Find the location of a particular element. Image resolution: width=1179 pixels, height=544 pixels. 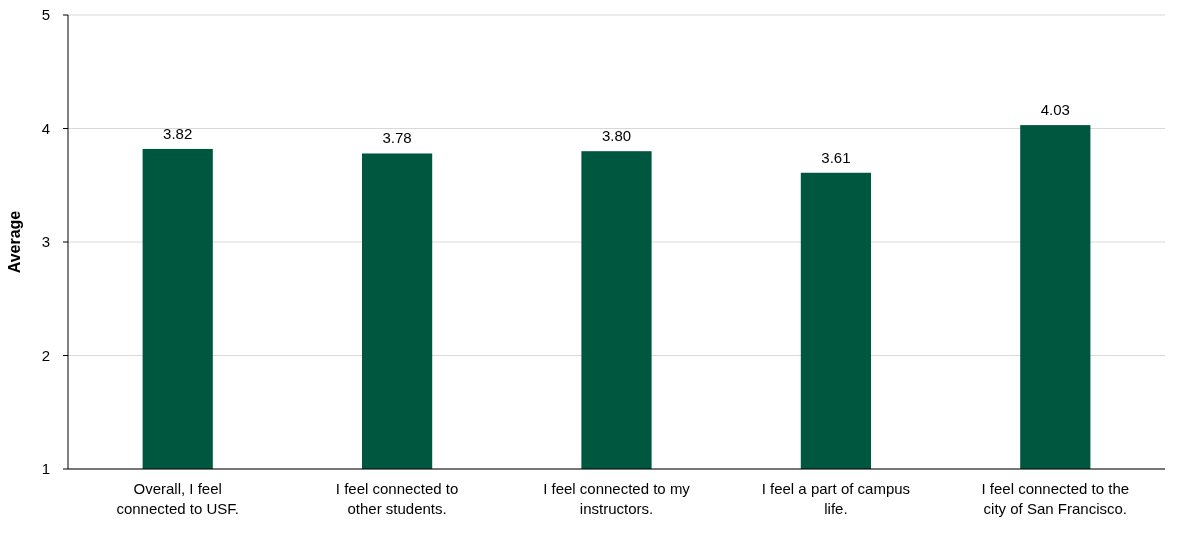

x-tick-label: I feel connected to the city of San Francisco. is located at coordinates (1055, 498).